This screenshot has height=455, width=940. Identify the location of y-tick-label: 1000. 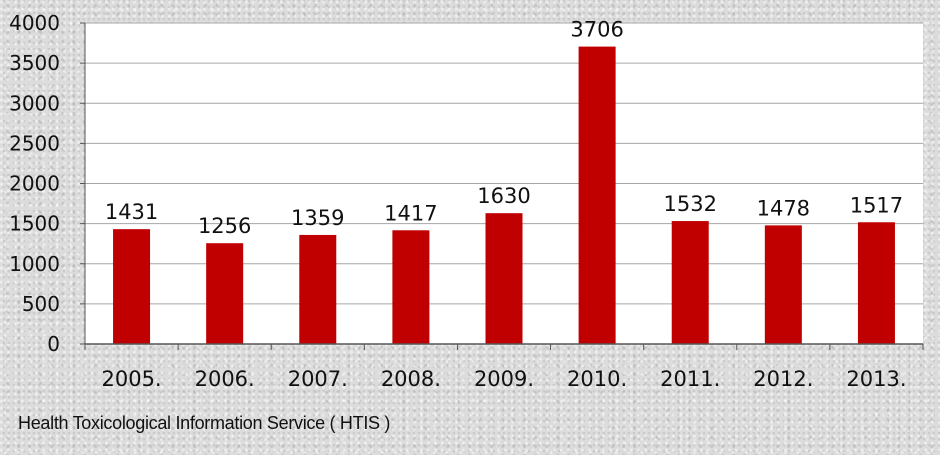
(34, 264).